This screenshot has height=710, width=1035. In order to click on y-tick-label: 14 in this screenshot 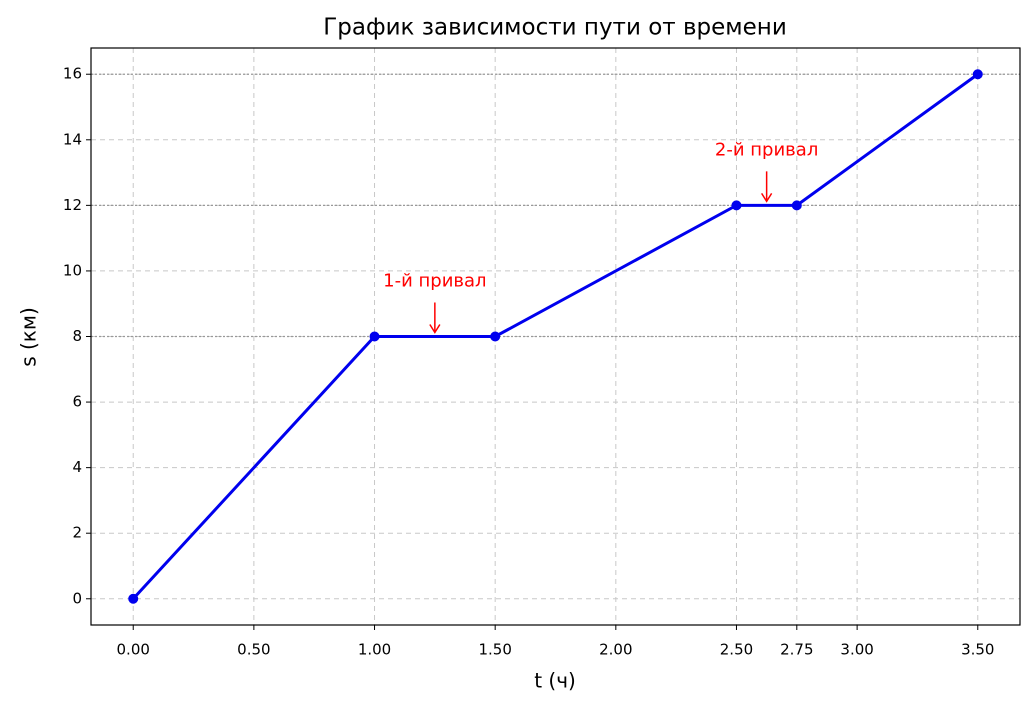, I will do `click(72, 139)`.